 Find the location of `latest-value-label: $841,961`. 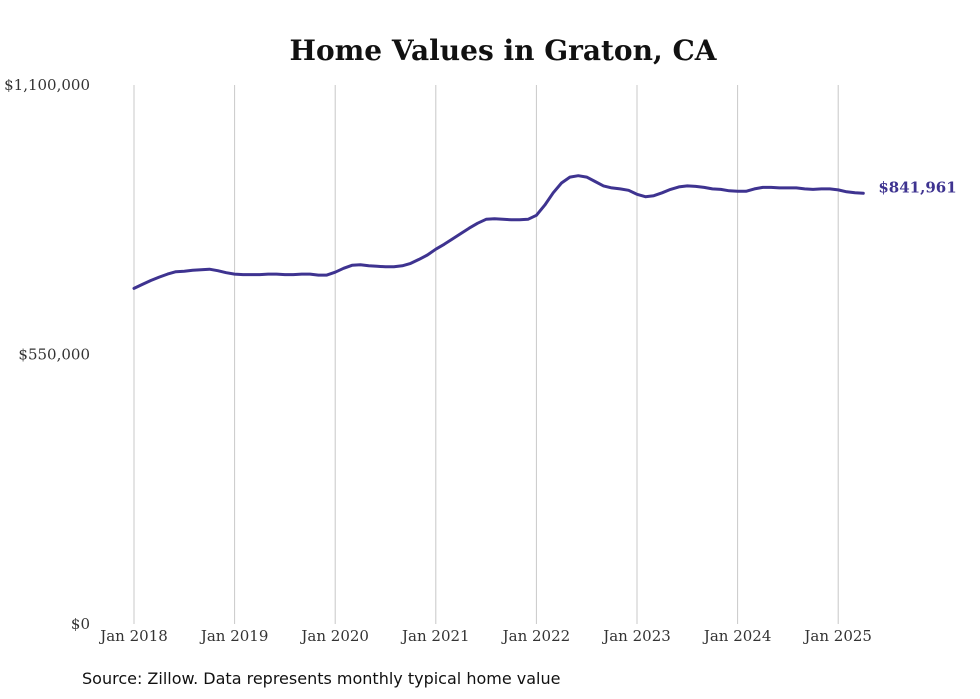

latest-value-label: $841,961 is located at coordinates (917, 187).